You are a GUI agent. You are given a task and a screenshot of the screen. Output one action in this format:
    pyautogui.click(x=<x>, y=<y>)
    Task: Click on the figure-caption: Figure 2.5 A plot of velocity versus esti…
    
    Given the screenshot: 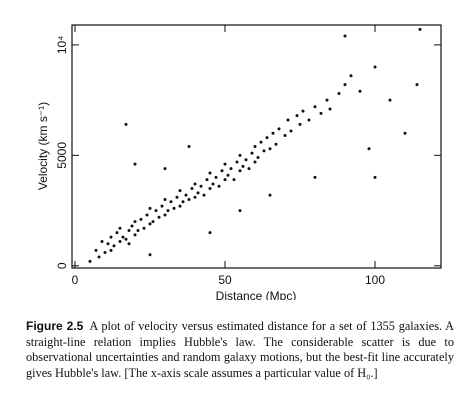 What is the action you would take?
    pyautogui.click(x=240, y=350)
    